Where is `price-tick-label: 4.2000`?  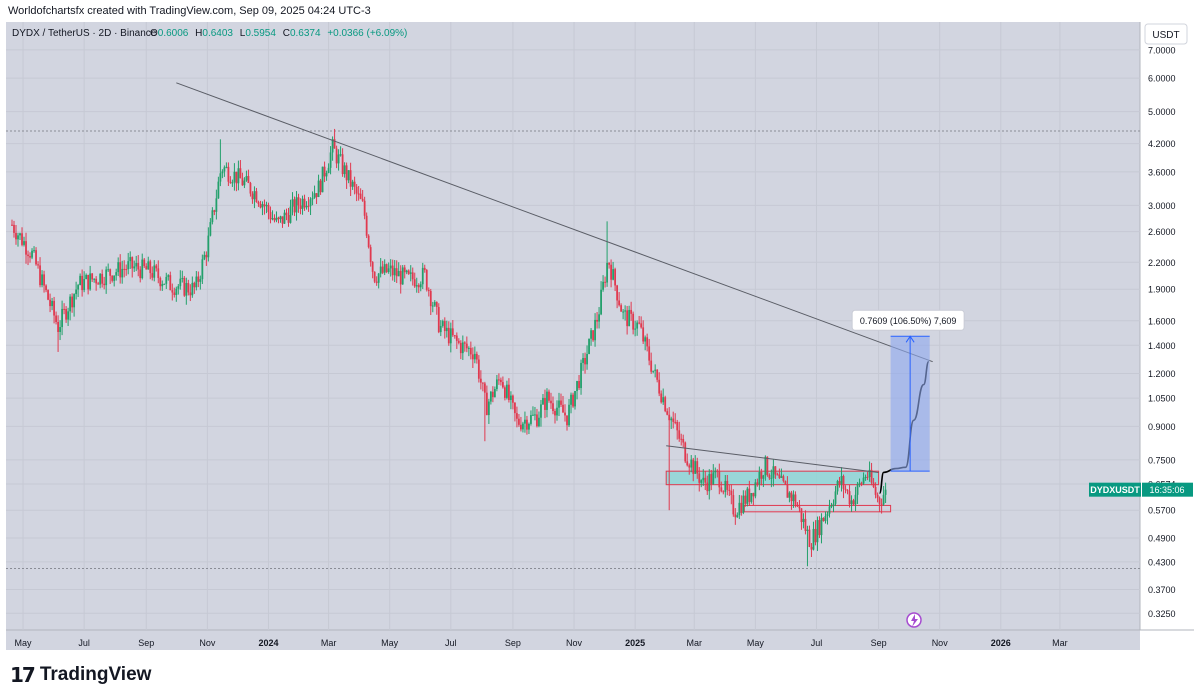 price-tick-label: 4.2000 is located at coordinates (1162, 144).